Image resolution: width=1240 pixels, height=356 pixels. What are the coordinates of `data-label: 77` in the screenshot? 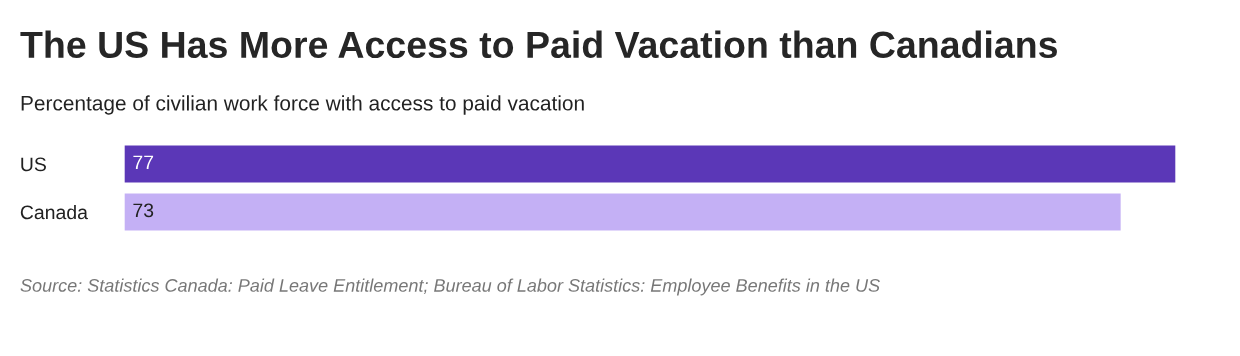 It's located at (143, 162).